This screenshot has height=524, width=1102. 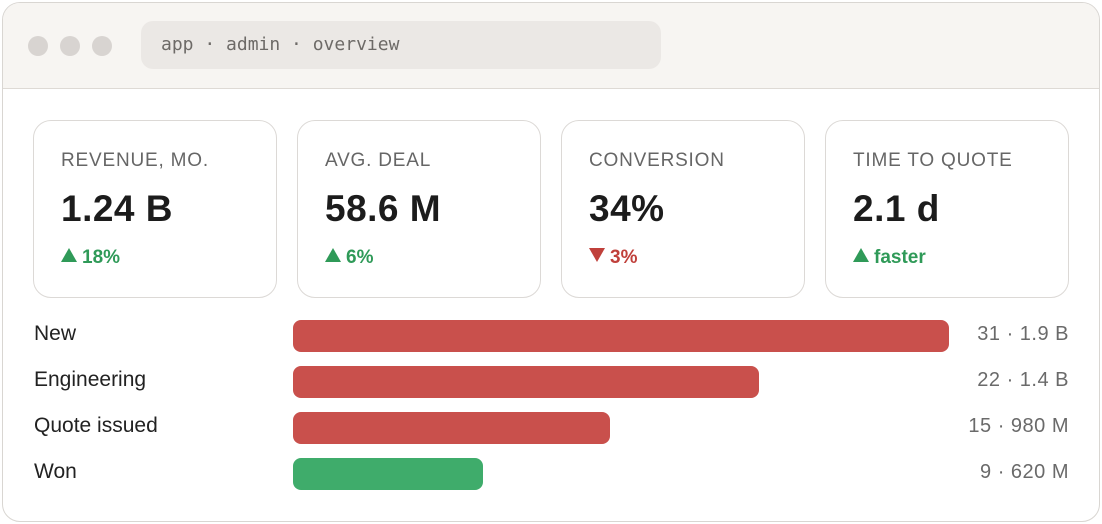 I want to click on kpi-delta: 18%, so click(x=90, y=258).